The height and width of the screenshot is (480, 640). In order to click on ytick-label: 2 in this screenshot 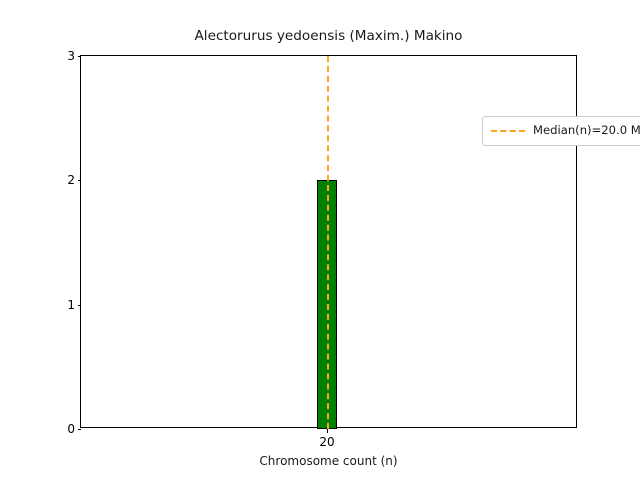, I will do `click(71, 180)`.